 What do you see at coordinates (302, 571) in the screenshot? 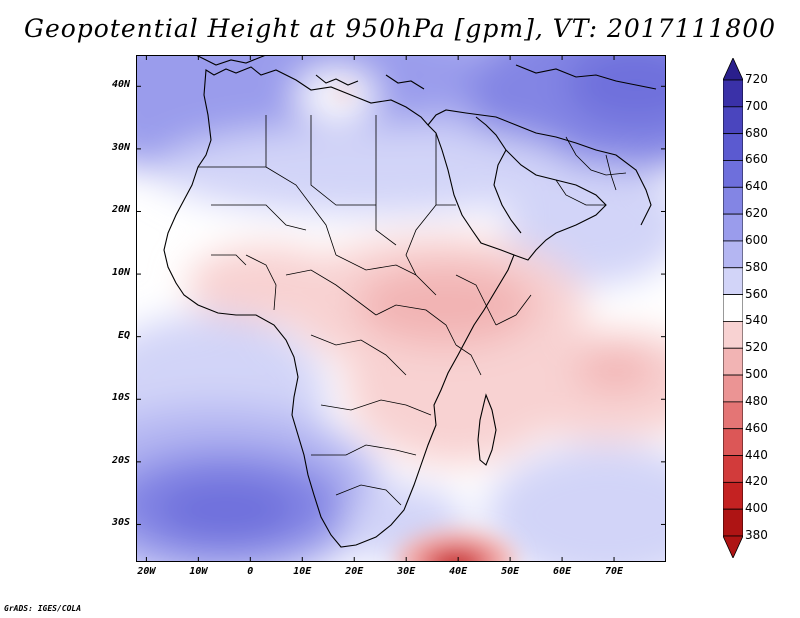
I see `lon-tick-label: 10E` at bounding box center [302, 571].